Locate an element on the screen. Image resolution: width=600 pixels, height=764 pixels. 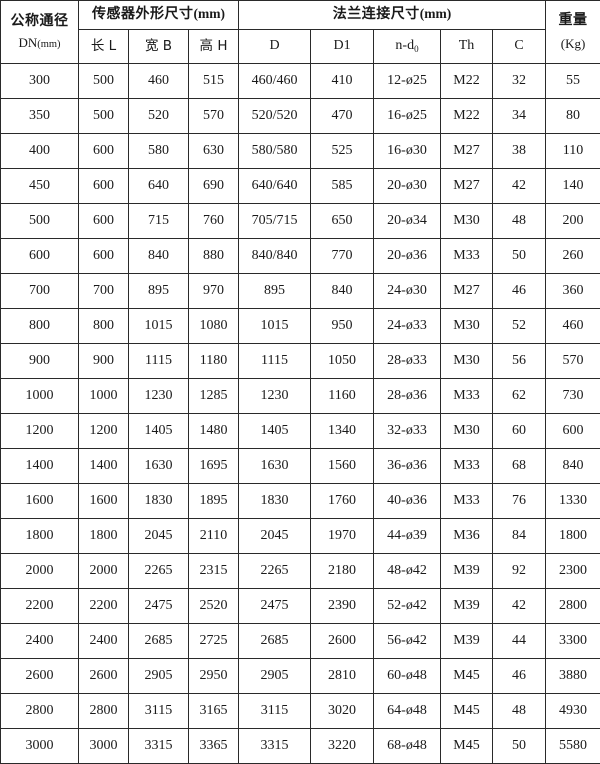
cell-th: M33 is located at coordinates (467, 396).